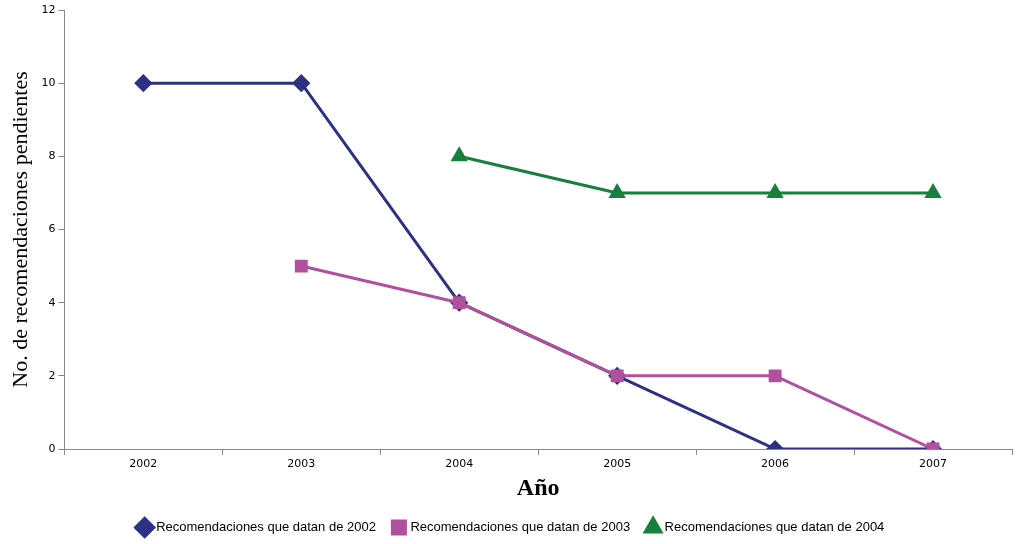 The height and width of the screenshot is (544, 1022). Describe the element at coordinates (52, 375) in the screenshot. I see `y-tick-label: 2` at that location.